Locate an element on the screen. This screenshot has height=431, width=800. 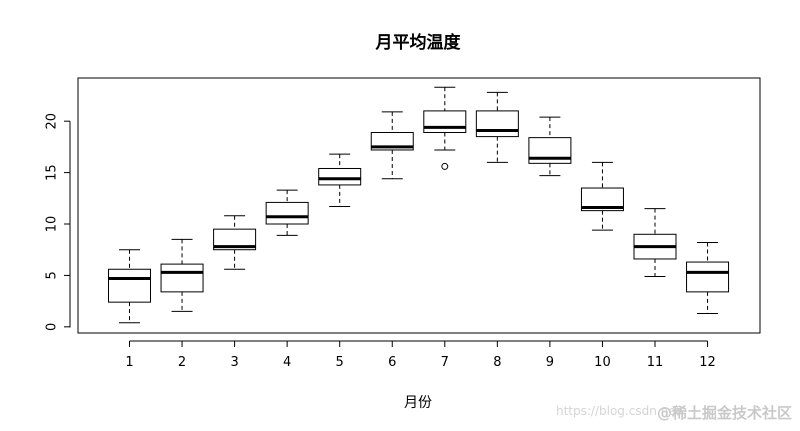
x-tick-label: 5 is located at coordinates (340, 362).